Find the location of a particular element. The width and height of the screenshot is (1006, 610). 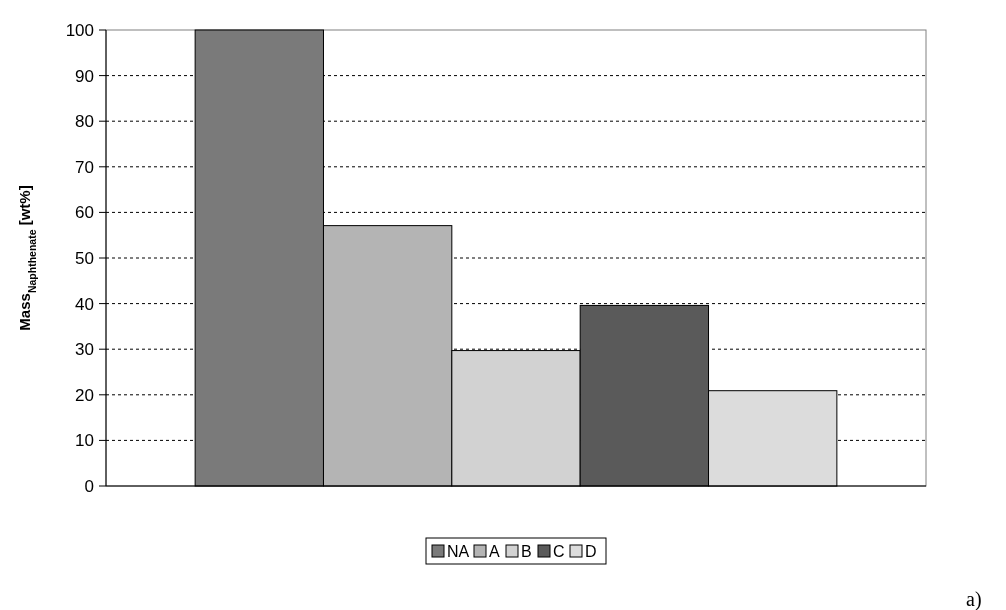

legend-label: D is located at coordinates (591, 551).